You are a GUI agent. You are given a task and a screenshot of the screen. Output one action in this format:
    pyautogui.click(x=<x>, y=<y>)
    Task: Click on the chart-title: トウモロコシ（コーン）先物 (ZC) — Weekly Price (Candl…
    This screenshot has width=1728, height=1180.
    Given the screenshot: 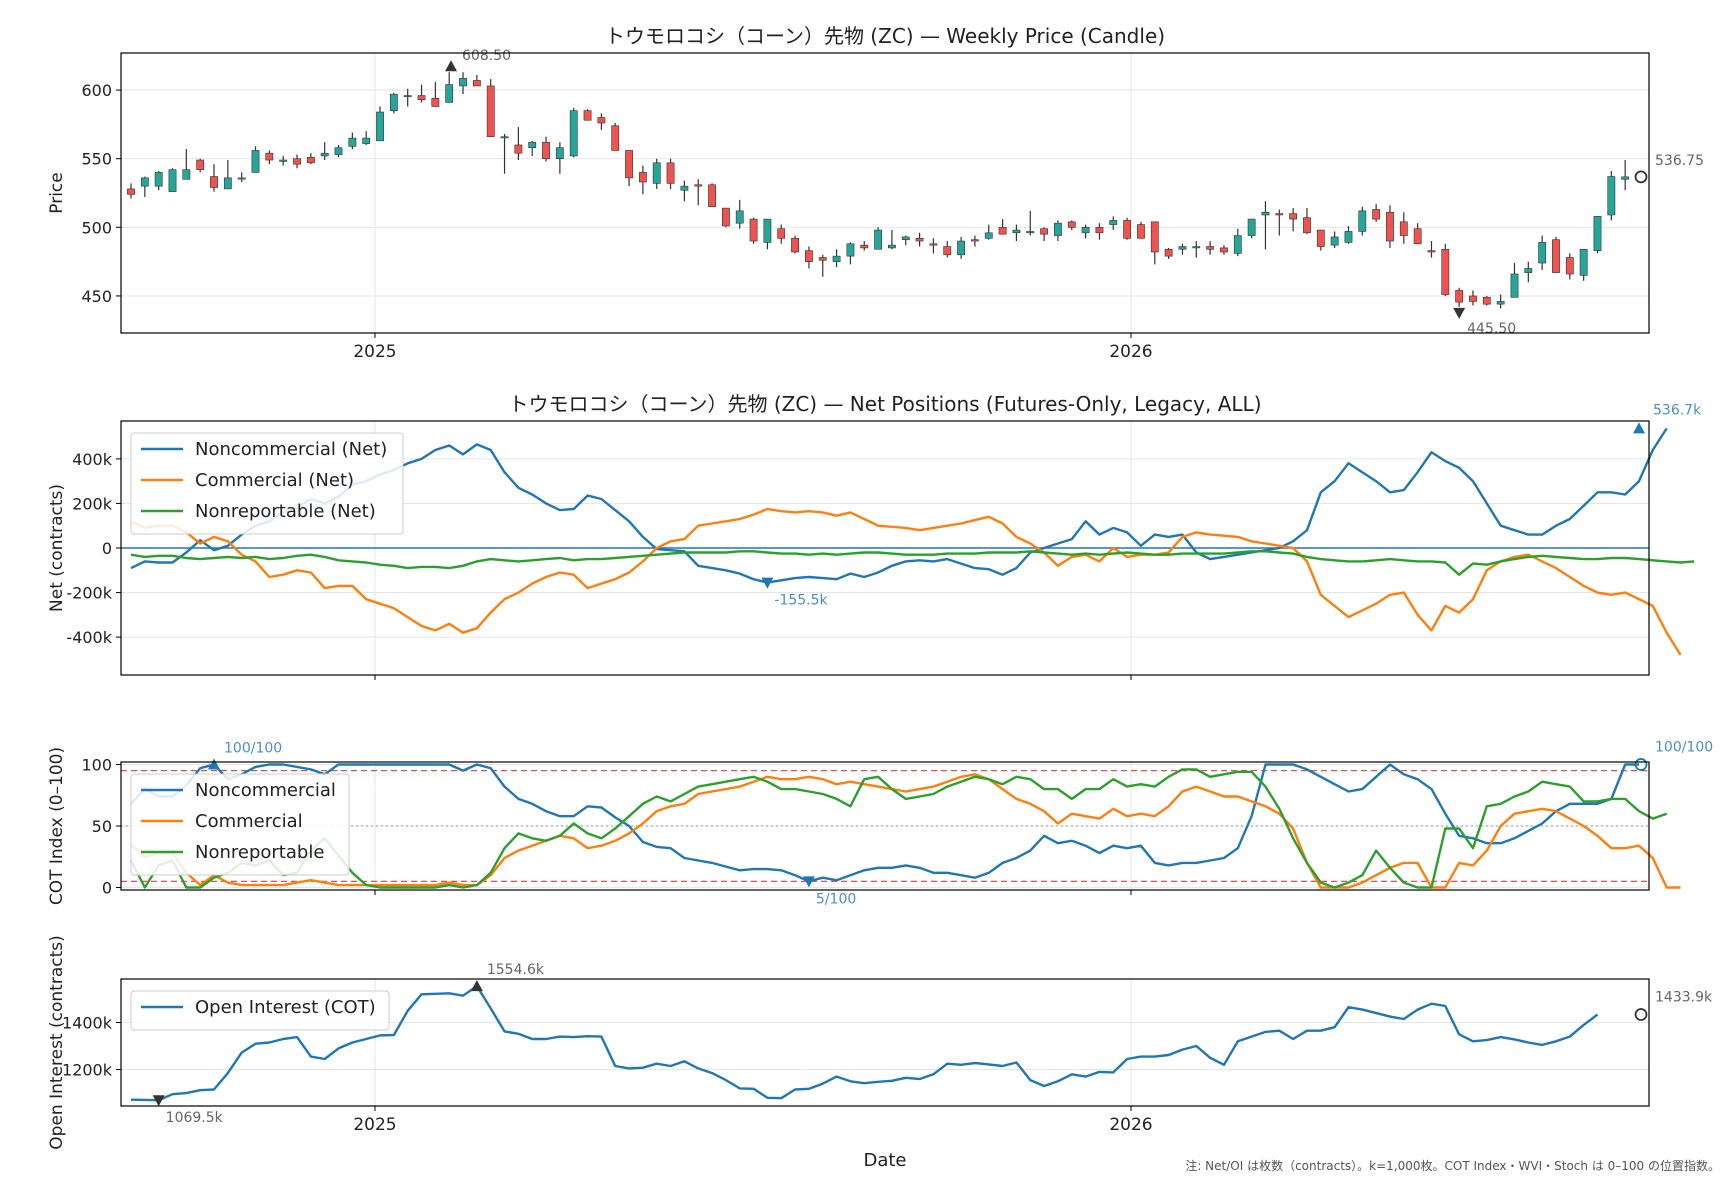 What is the action you would take?
    pyautogui.click(x=885, y=36)
    